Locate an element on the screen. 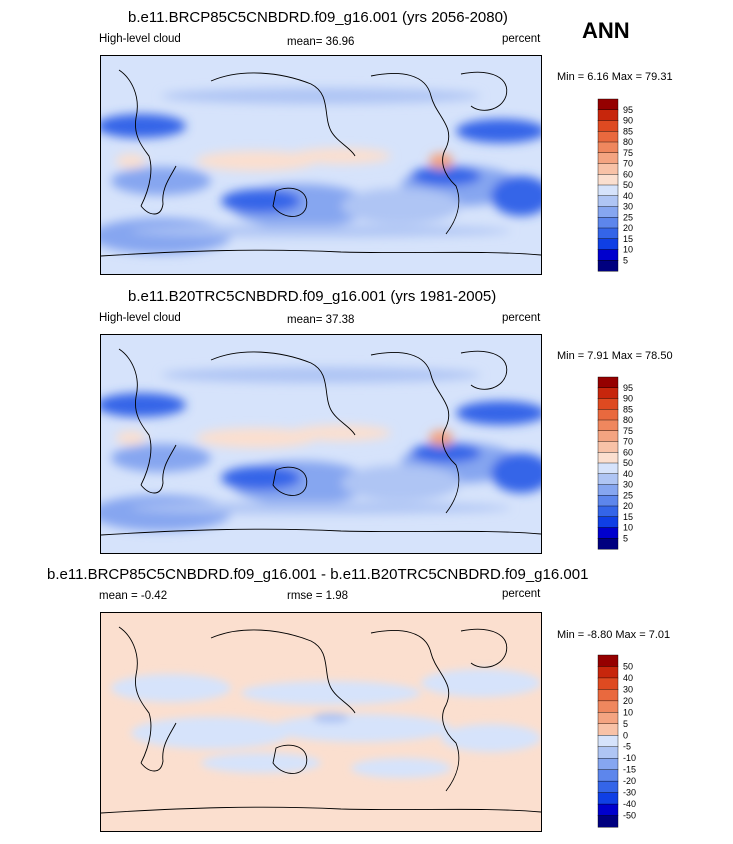 The height and width of the screenshot is (844, 733). colorbar-tick-label: -10 is located at coordinates (629, 758).